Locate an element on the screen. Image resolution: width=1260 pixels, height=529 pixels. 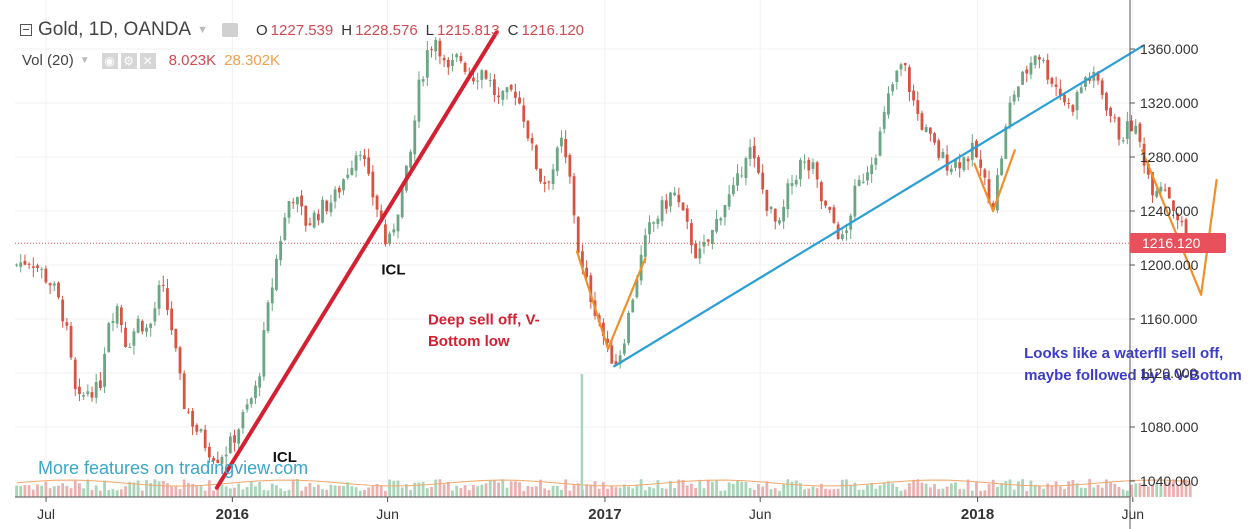
time-axis: Jul 2016 Jun 2017 Jun 2018 Jun is located at coordinates (590, 510).